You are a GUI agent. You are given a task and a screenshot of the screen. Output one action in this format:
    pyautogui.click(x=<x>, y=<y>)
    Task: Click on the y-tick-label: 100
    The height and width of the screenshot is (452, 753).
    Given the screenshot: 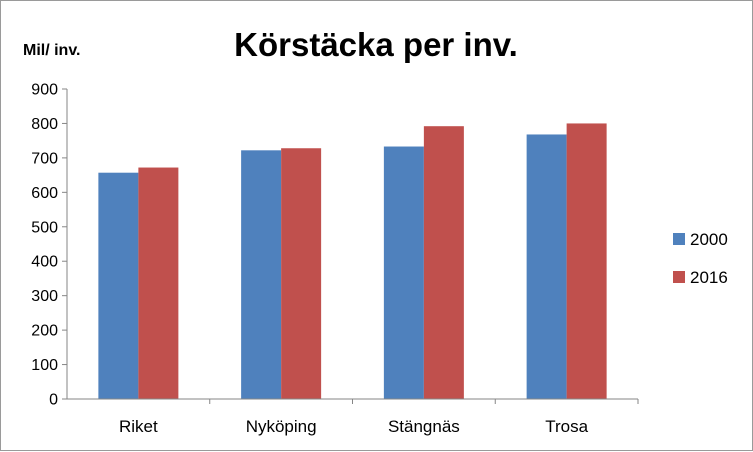 What is the action you would take?
    pyautogui.click(x=44, y=365)
    